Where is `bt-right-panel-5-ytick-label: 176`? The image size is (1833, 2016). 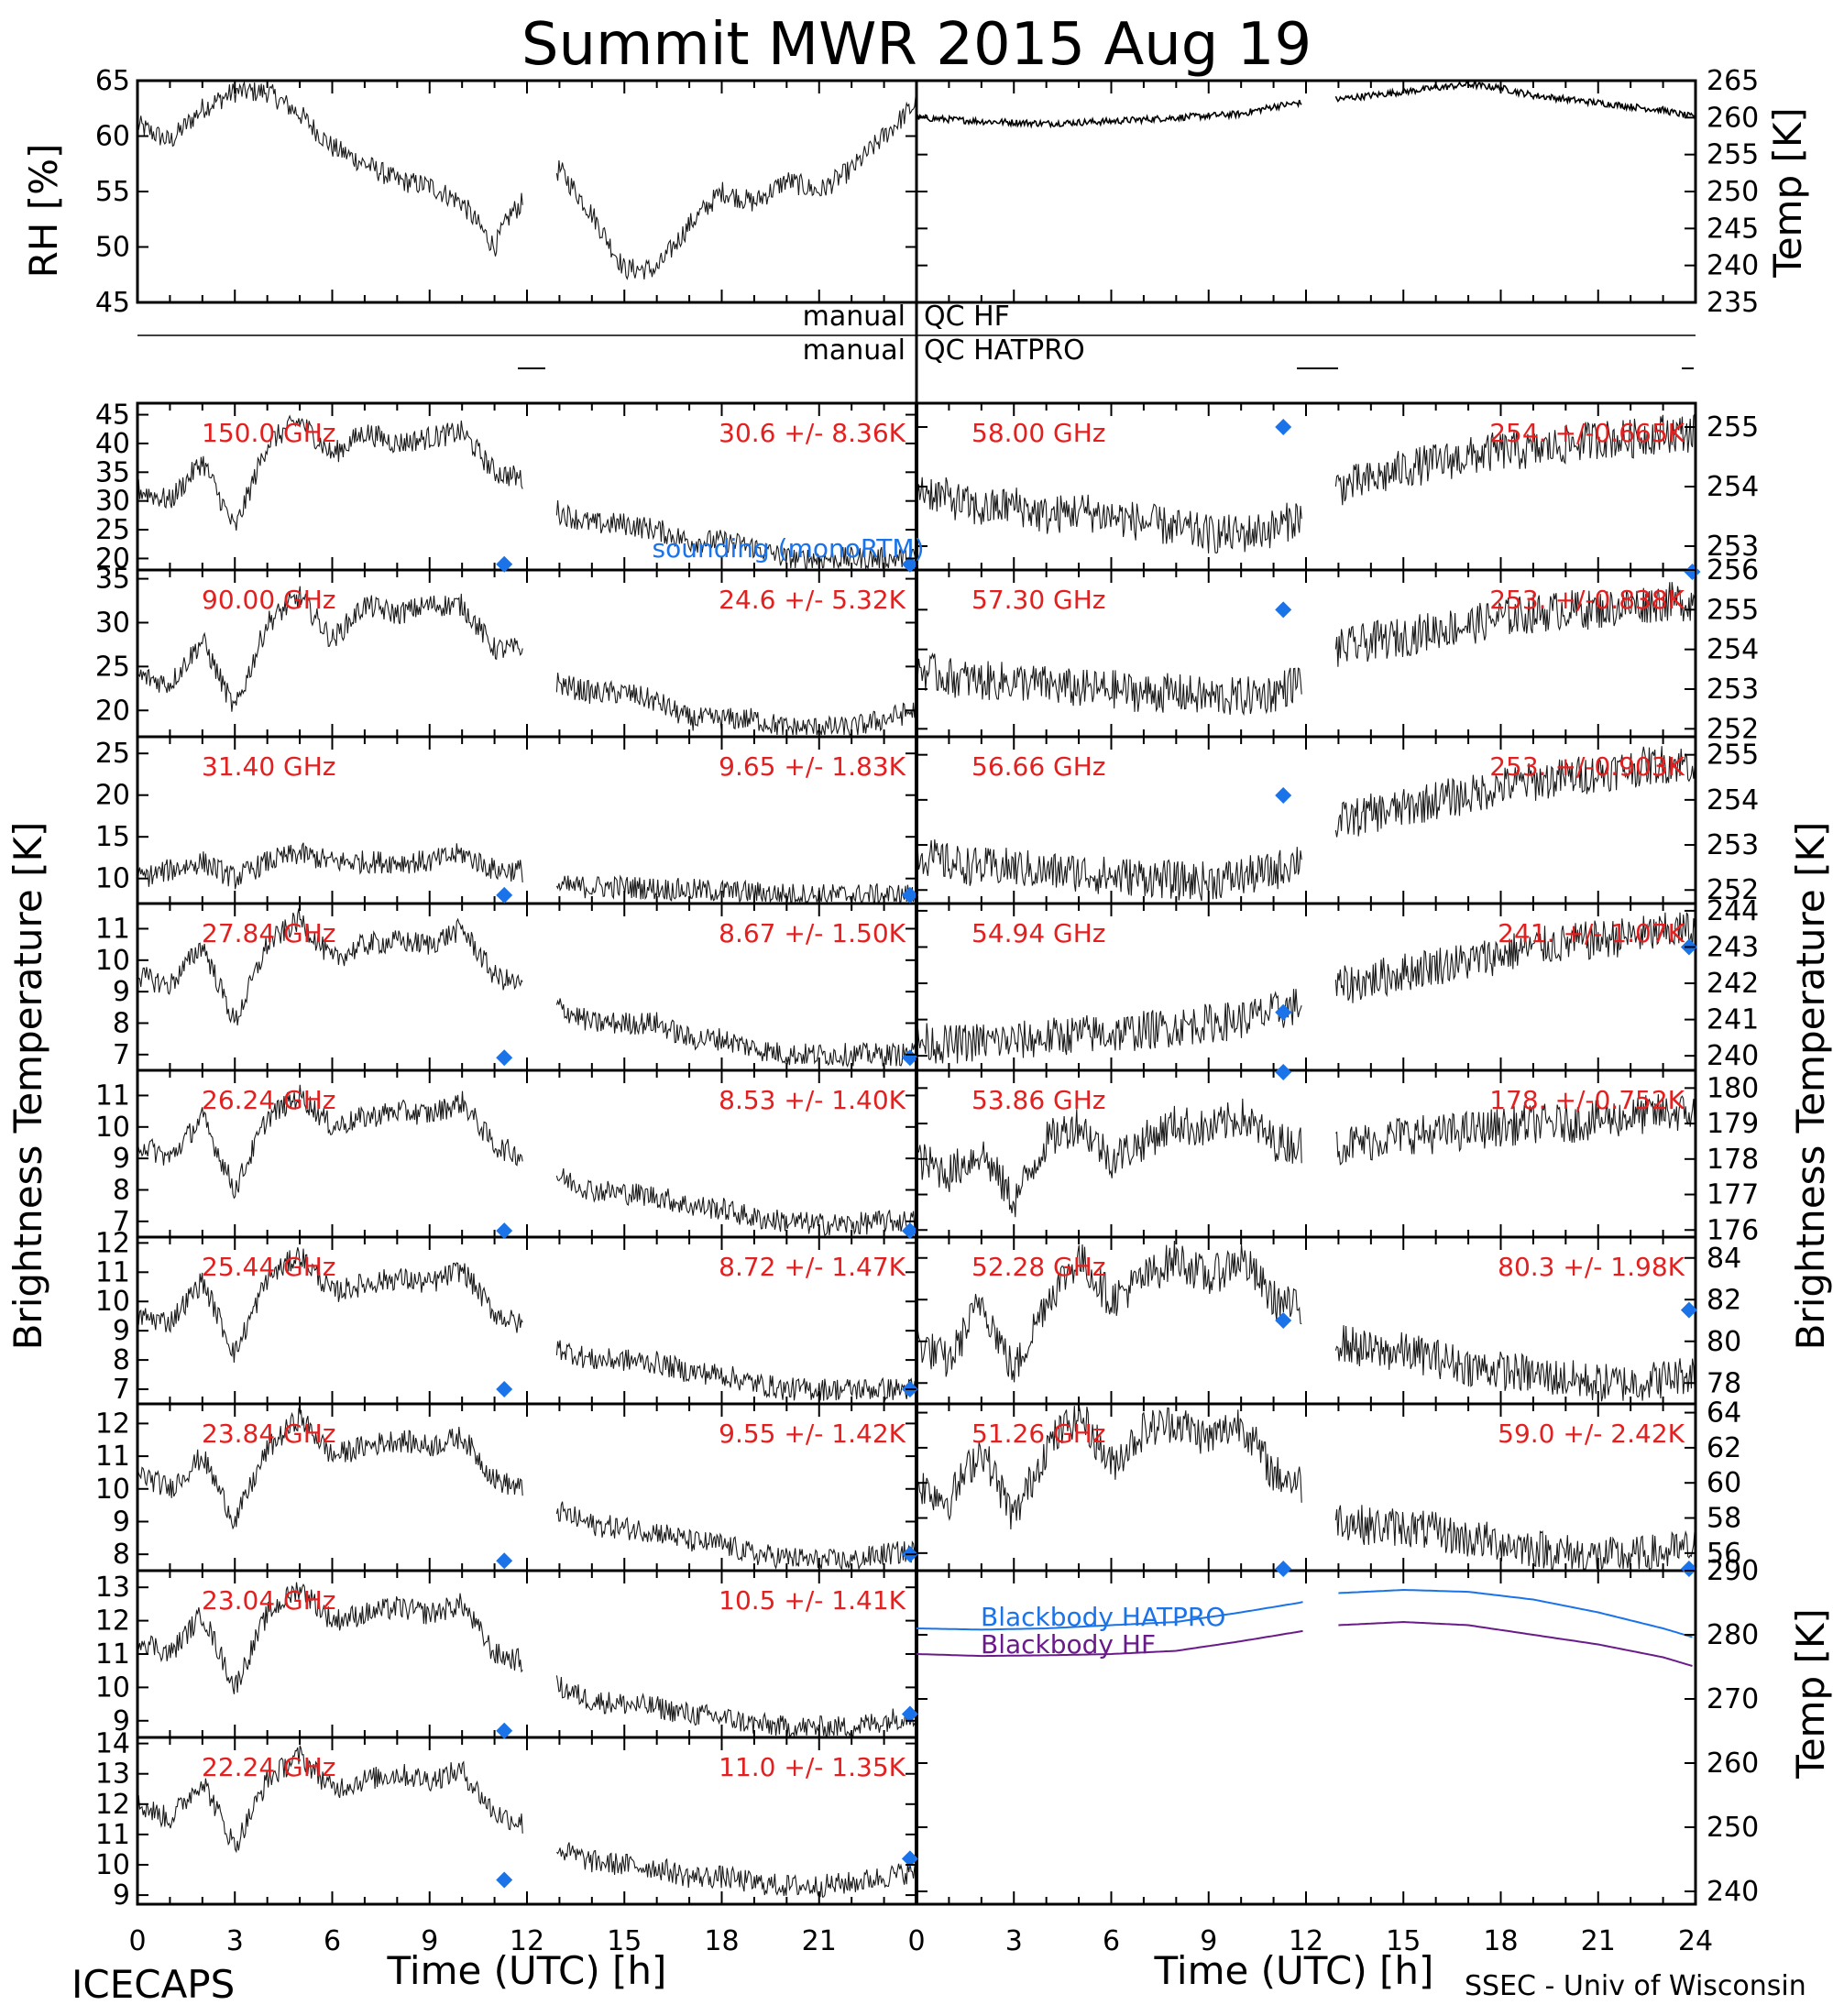 bt-right-panel-5-ytick-label: 176 is located at coordinates (1733, 1230).